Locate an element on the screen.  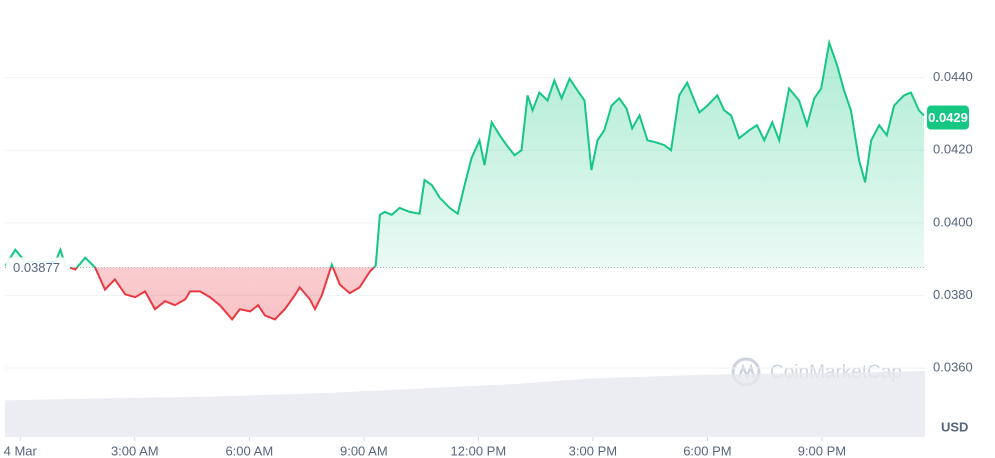
x-tick-label: 6:00 AM is located at coordinates (249, 450).